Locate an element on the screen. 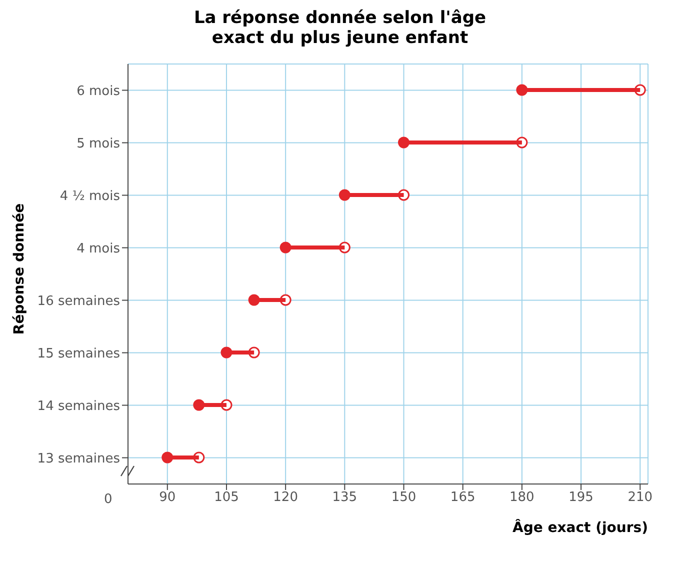  y-tick-label: 4 ½ mois is located at coordinates (90, 196).